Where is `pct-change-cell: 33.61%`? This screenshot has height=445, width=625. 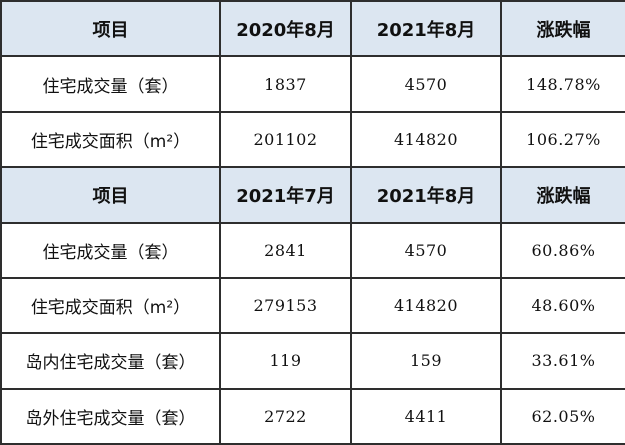 pct-change-cell: 33.61% is located at coordinates (562, 361).